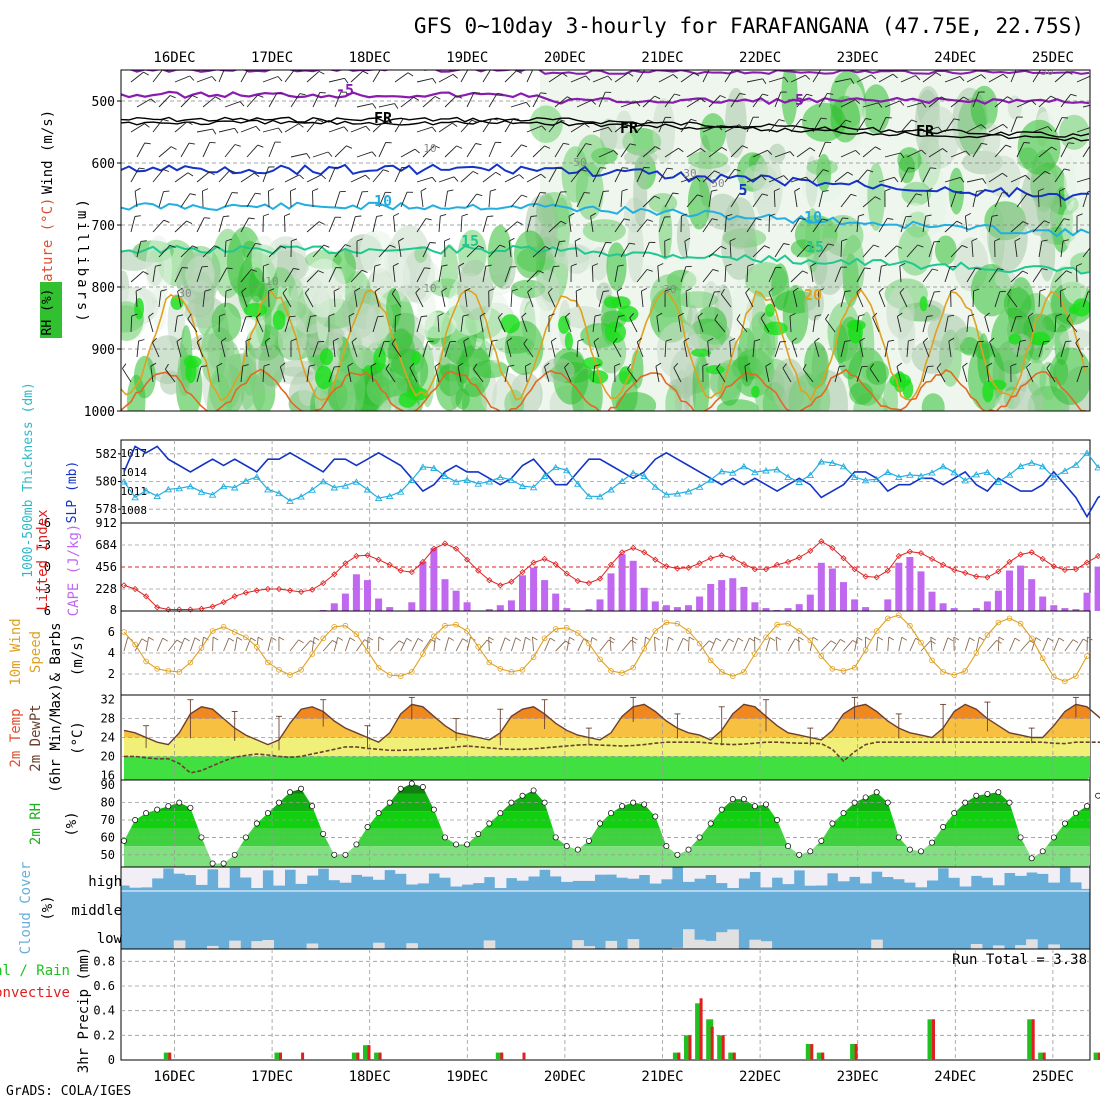 This screenshot has height=1100, width=1100. I want to click on cloud-low-gap, so click(235, 944).